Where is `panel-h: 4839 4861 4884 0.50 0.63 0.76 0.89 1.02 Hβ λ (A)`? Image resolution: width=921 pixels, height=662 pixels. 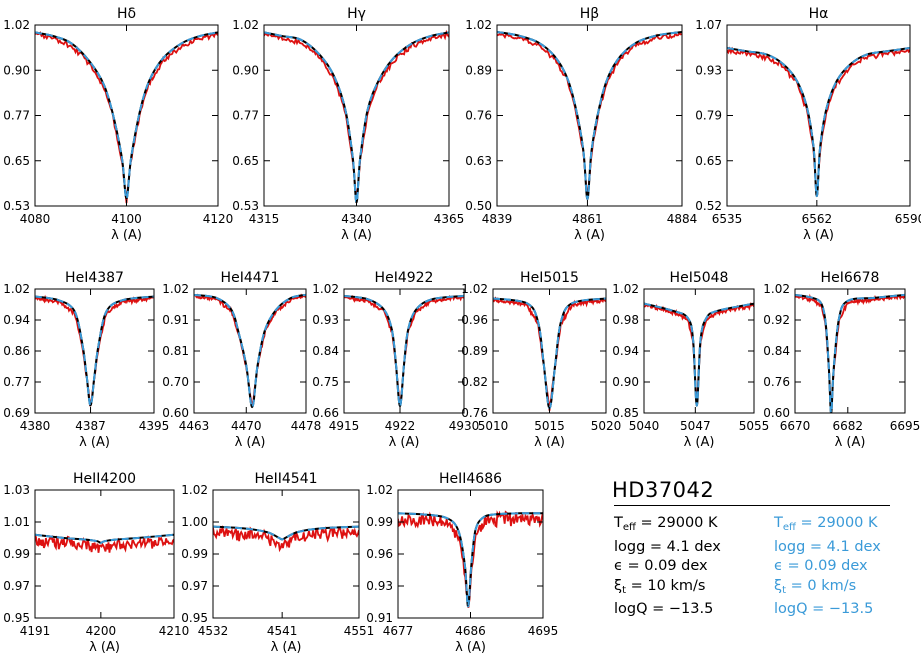
panel-h: 4839 4861 4884 0.50 0.63 0.76 0.89 1.02 Hβ λ (A) is located at coordinates (581, 124).